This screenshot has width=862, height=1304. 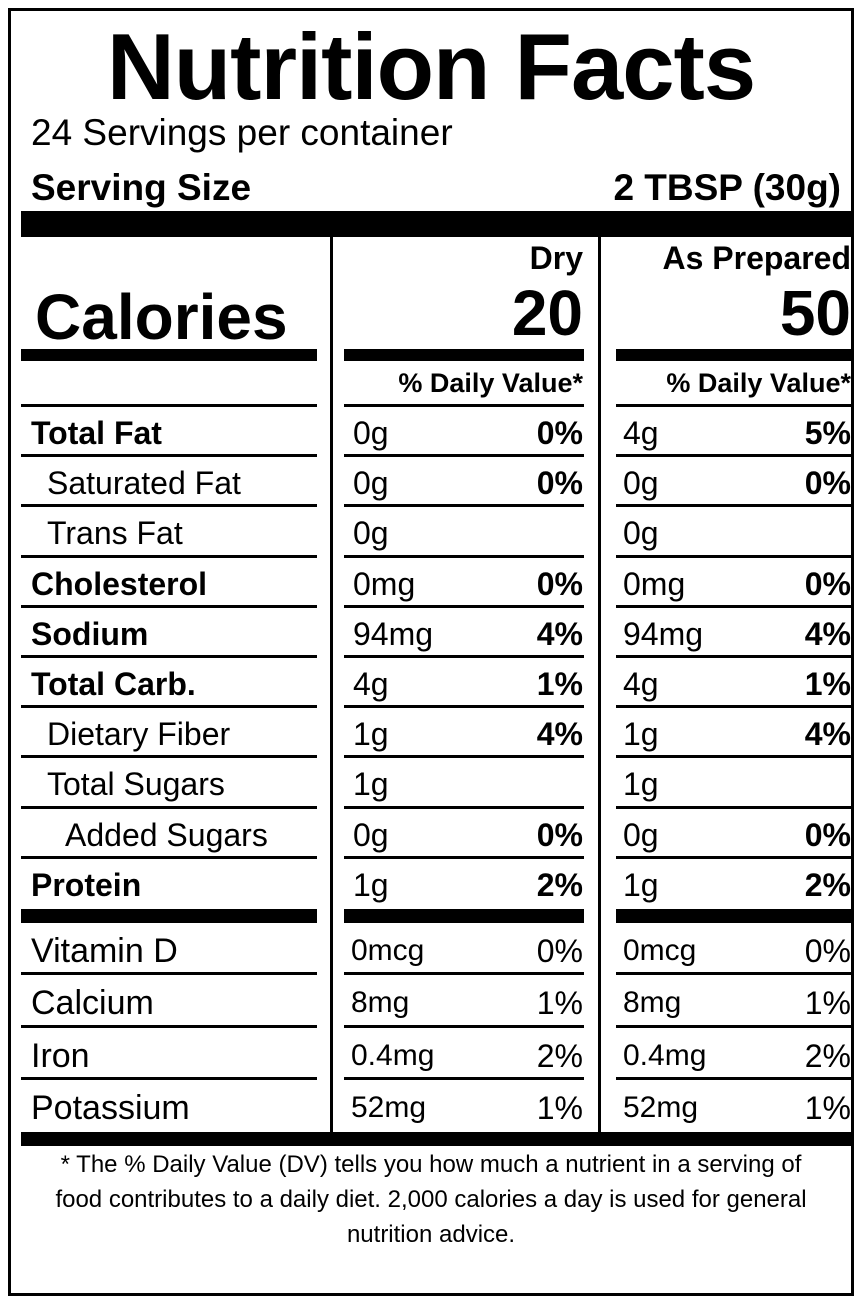 What do you see at coordinates (431, 733) in the screenshot?
I see `nutrient-row: Dietary Fiber 1g 4% 1g 4%` at bounding box center [431, 733].